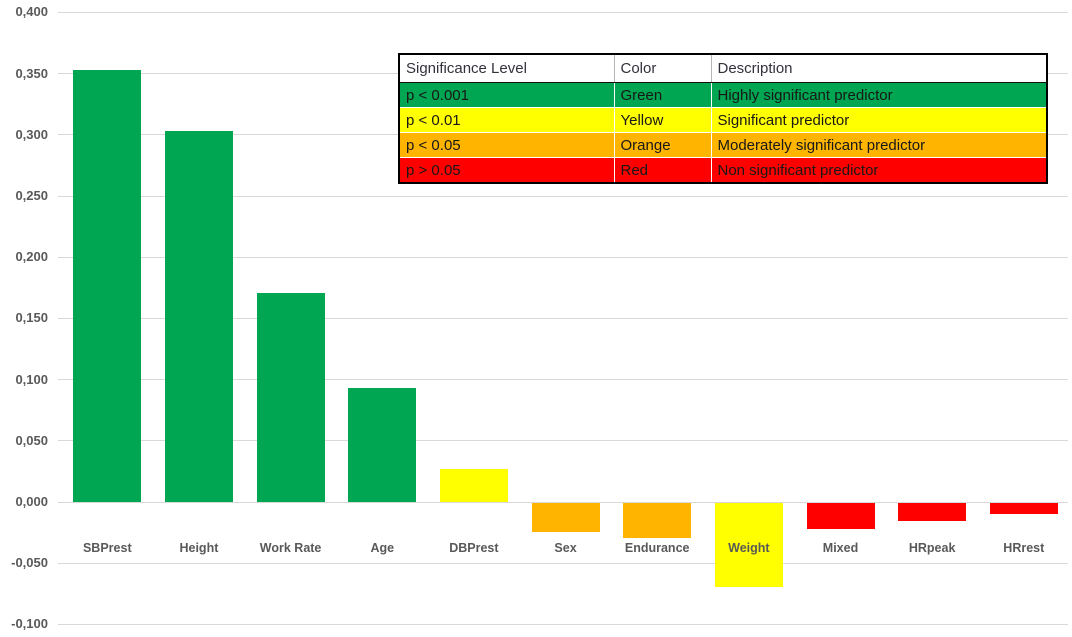  What do you see at coordinates (662, 95) in the screenshot?
I see `legend-cell-color: Green` at bounding box center [662, 95].